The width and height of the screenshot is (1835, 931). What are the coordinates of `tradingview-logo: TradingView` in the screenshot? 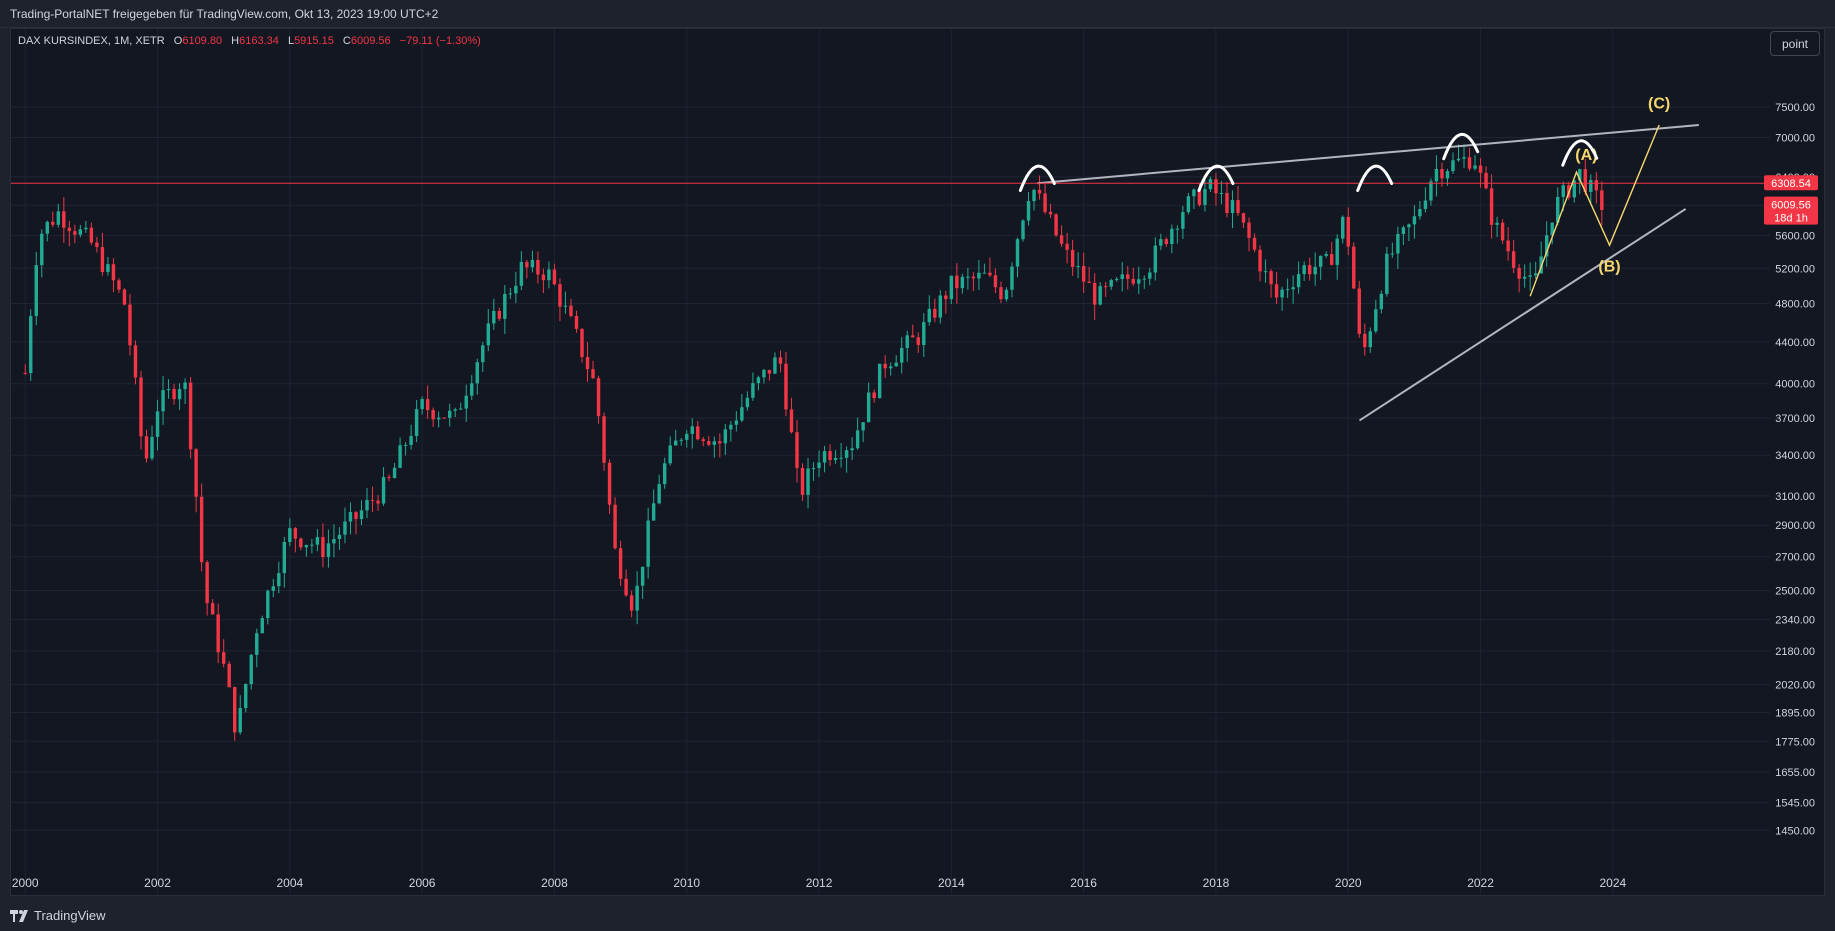 It's located at (58, 915).